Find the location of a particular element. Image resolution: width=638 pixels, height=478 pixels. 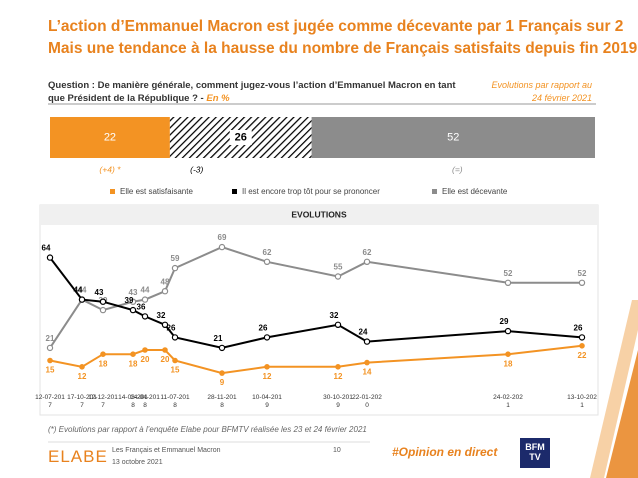

logo: ELABE is located at coordinates (78, 456).